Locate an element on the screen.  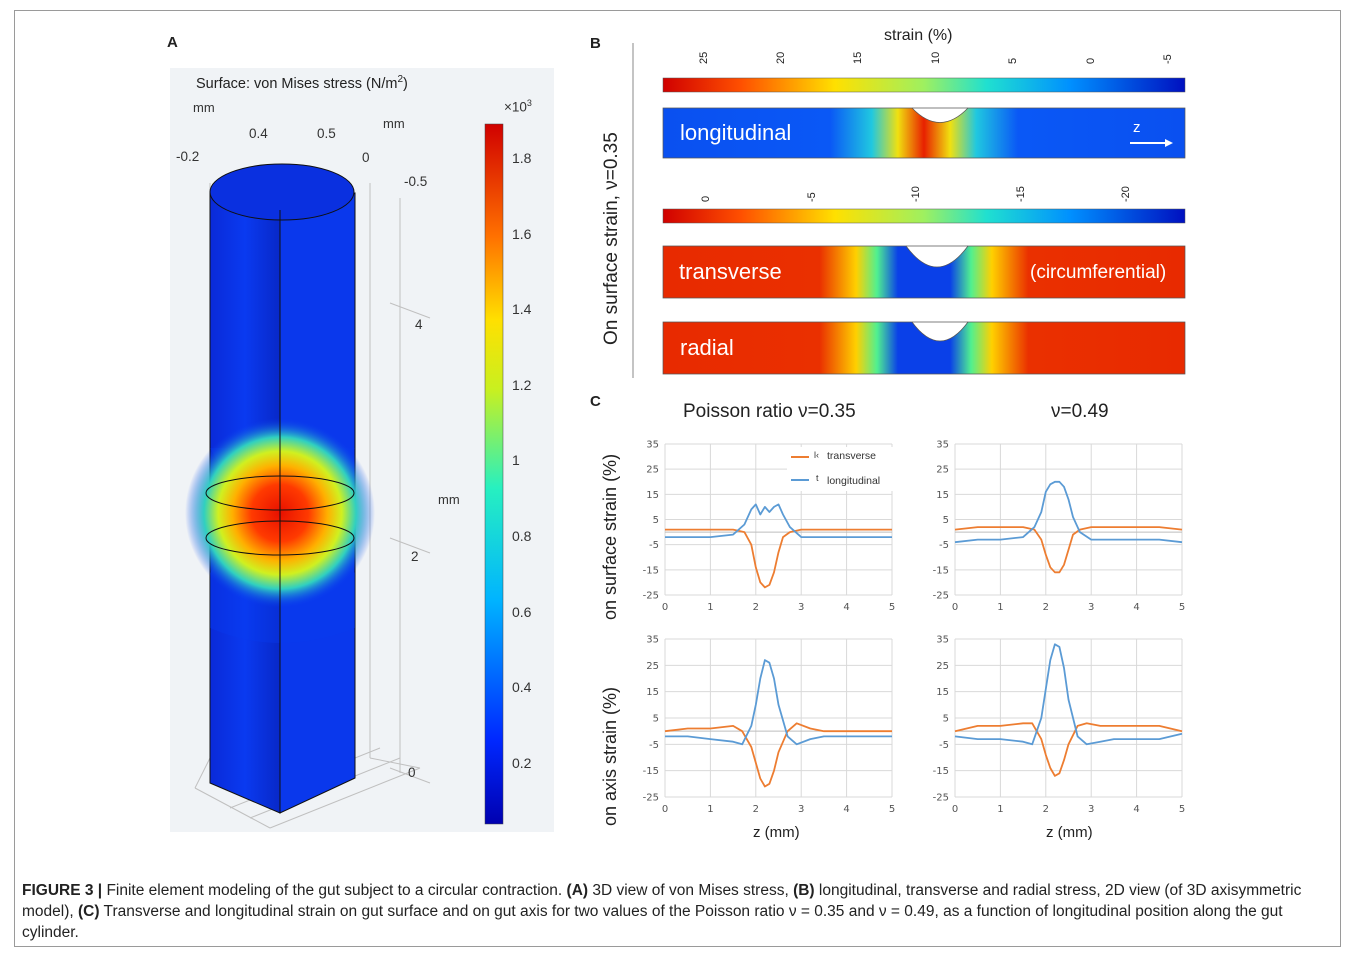
colorbar-tick: 0.8 is located at coordinates (522, 536).